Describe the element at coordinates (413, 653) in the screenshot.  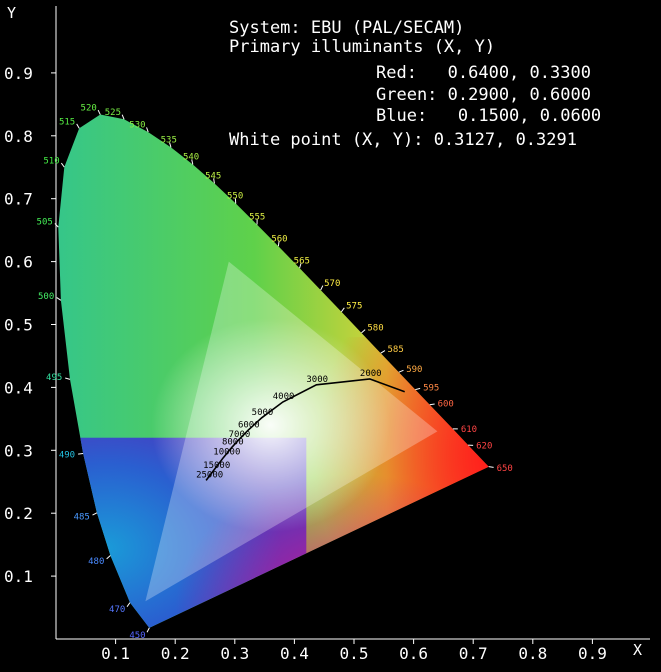
I see `x-tick-label: 0.6` at that location.